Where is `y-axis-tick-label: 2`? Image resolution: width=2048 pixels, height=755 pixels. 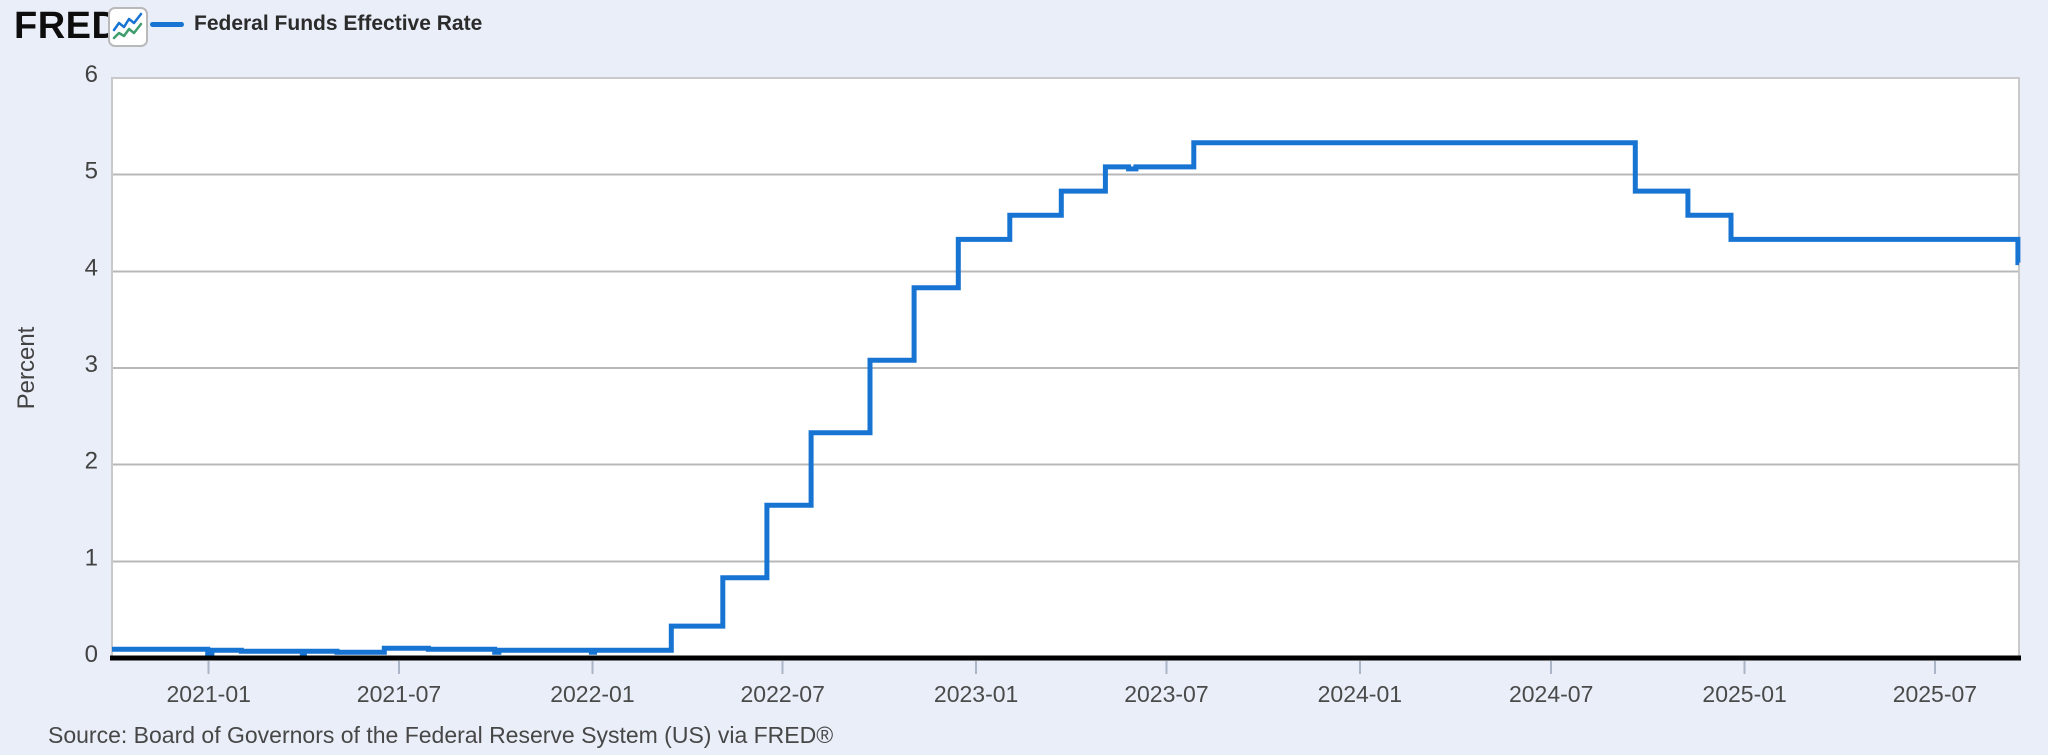
y-axis-tick-label: 2 is located at coordinates (91, 461).